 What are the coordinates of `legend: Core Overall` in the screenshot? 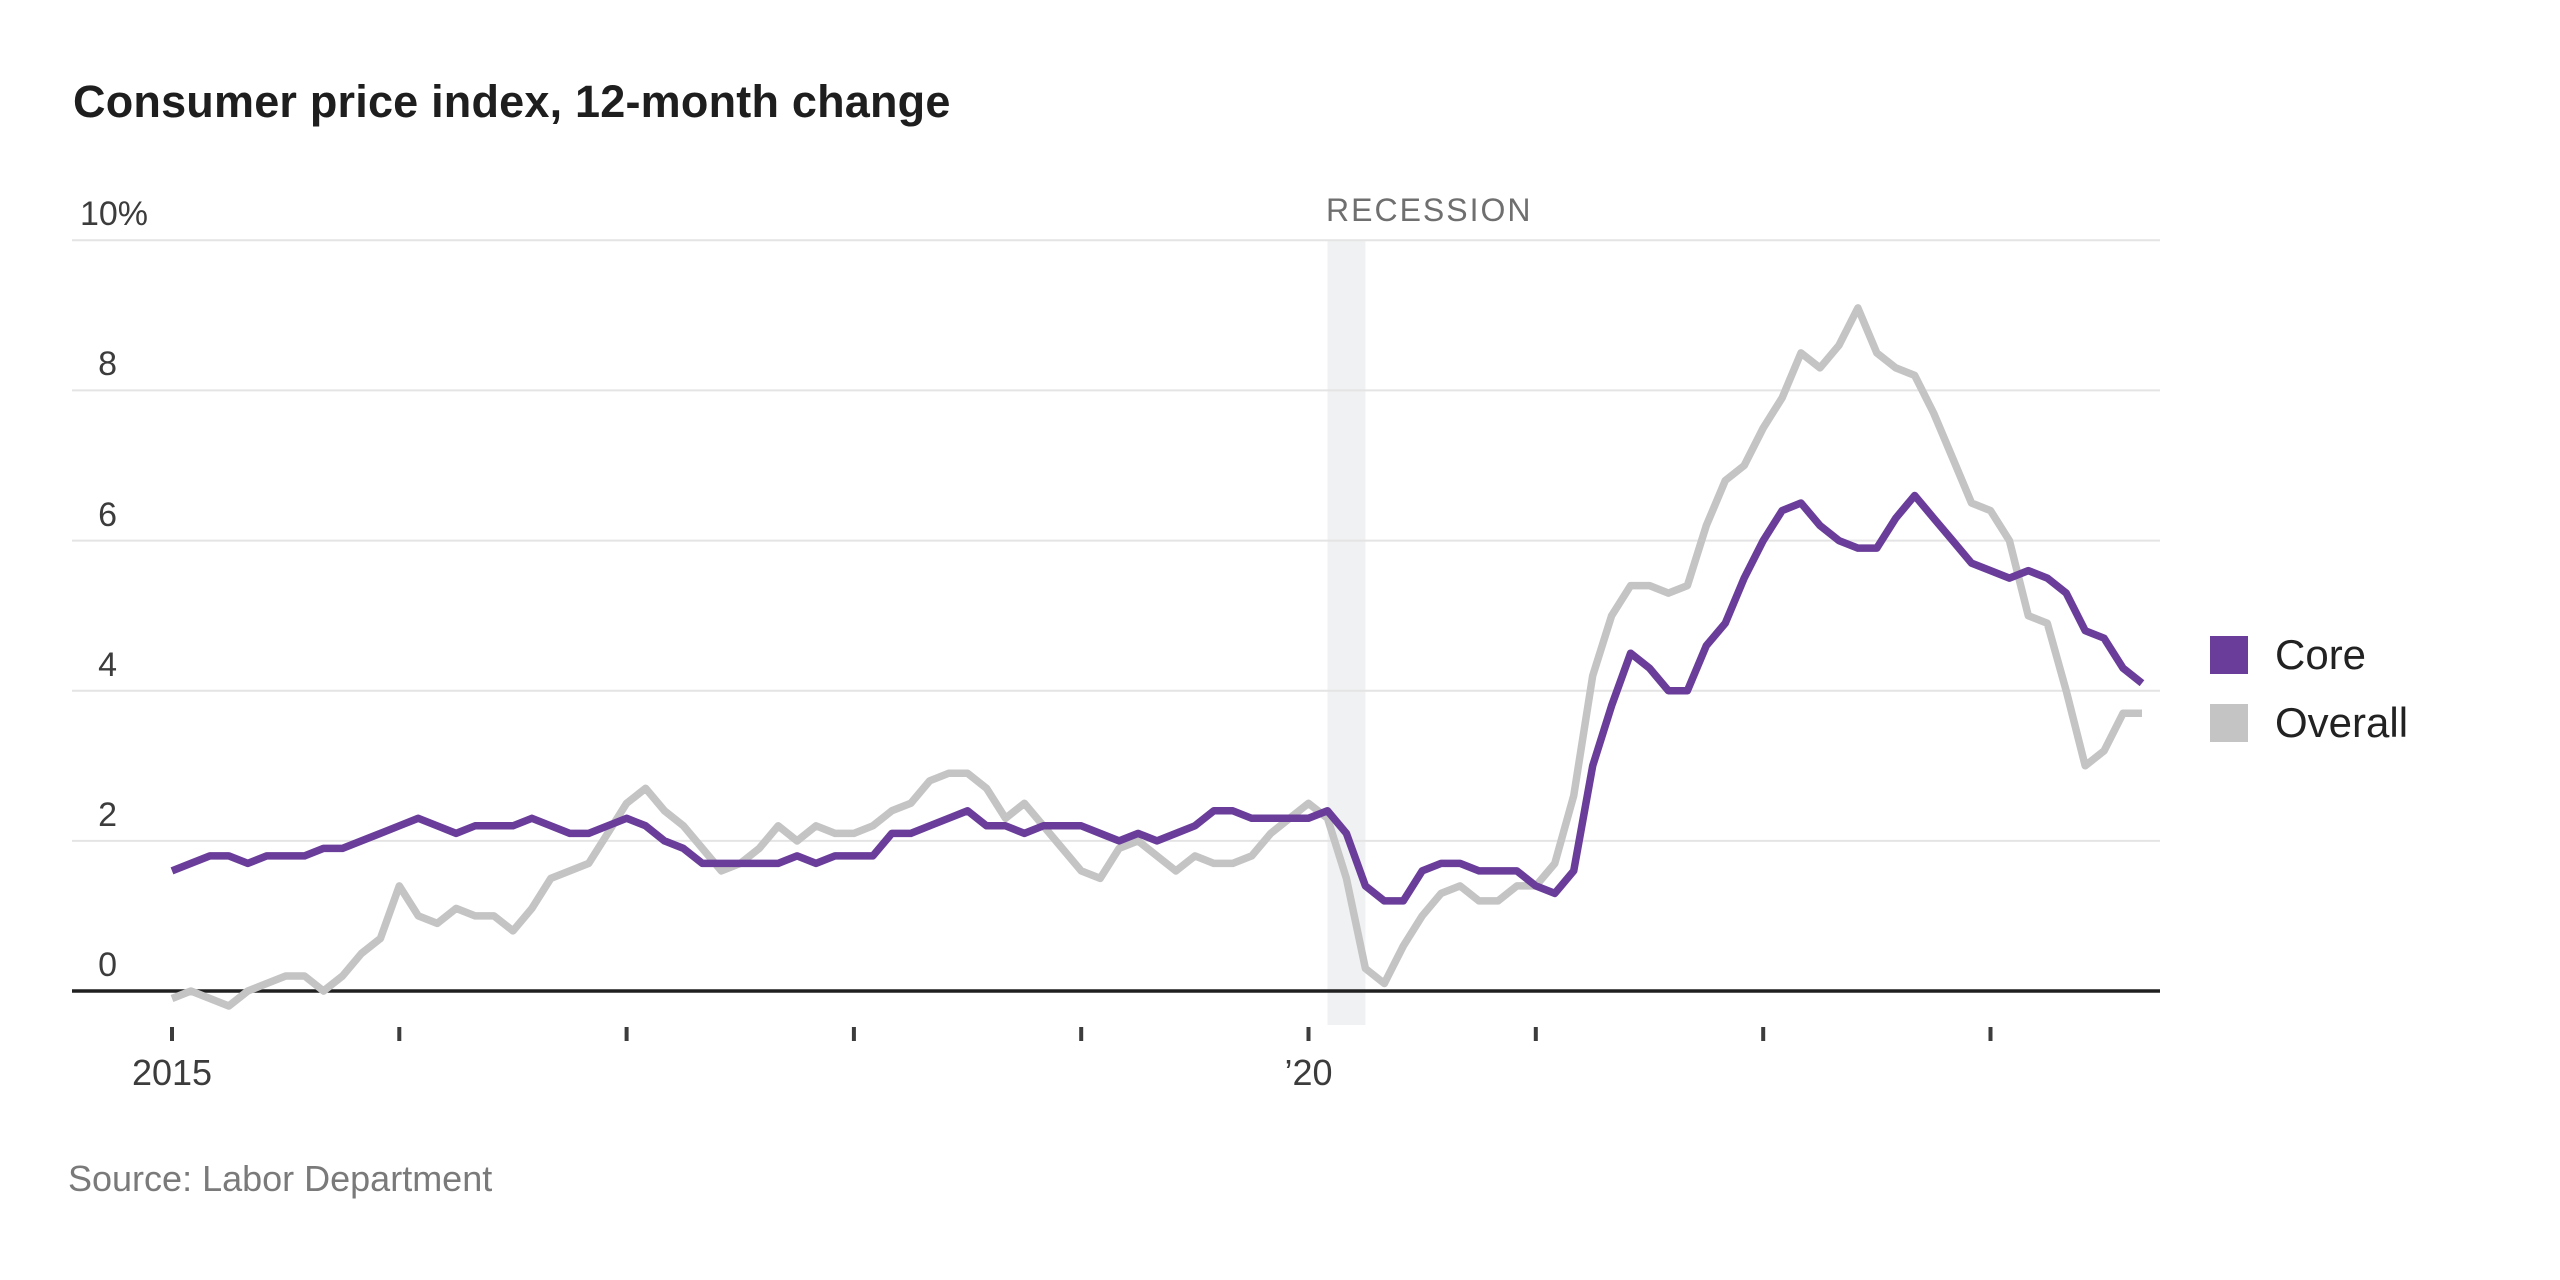 It's located at (2309, 689).